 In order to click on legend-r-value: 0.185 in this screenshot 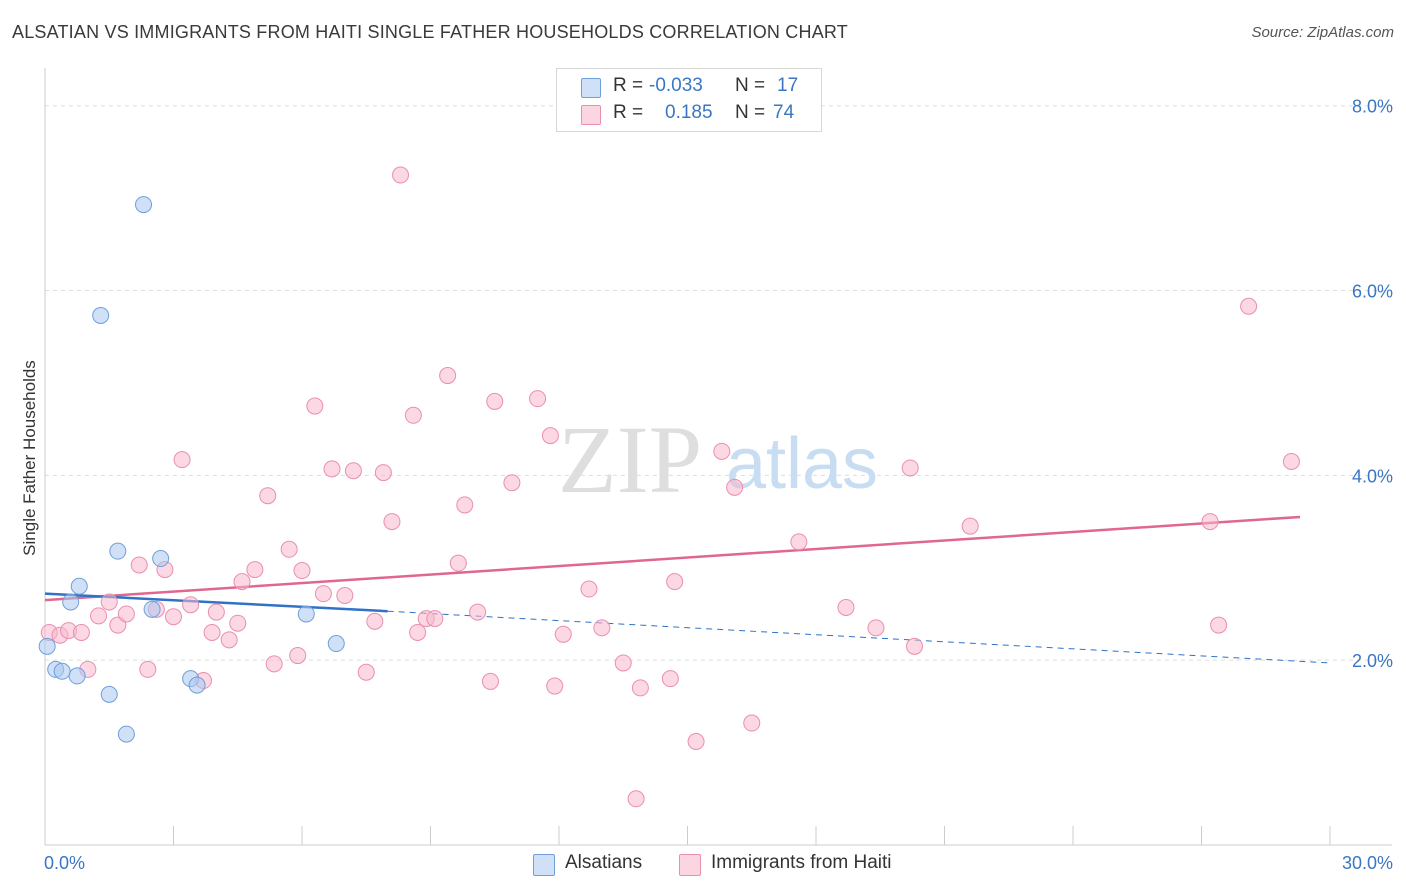, I will do `click(689, 112)`.